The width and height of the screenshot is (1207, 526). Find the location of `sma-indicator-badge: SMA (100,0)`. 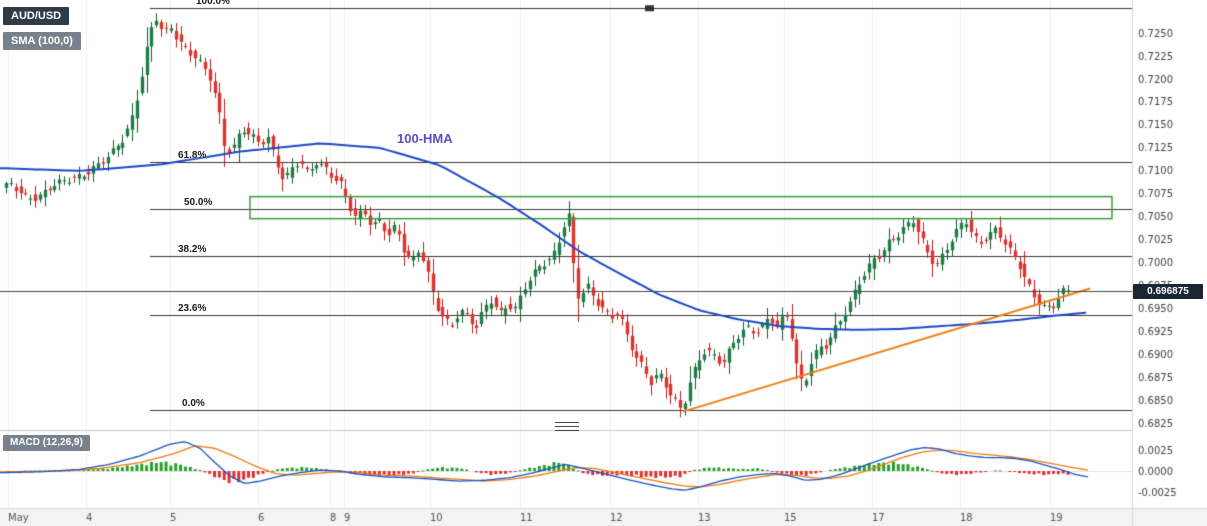

sma-indicator-badge: SMA (100,0) is located at coordinates (42, 41).